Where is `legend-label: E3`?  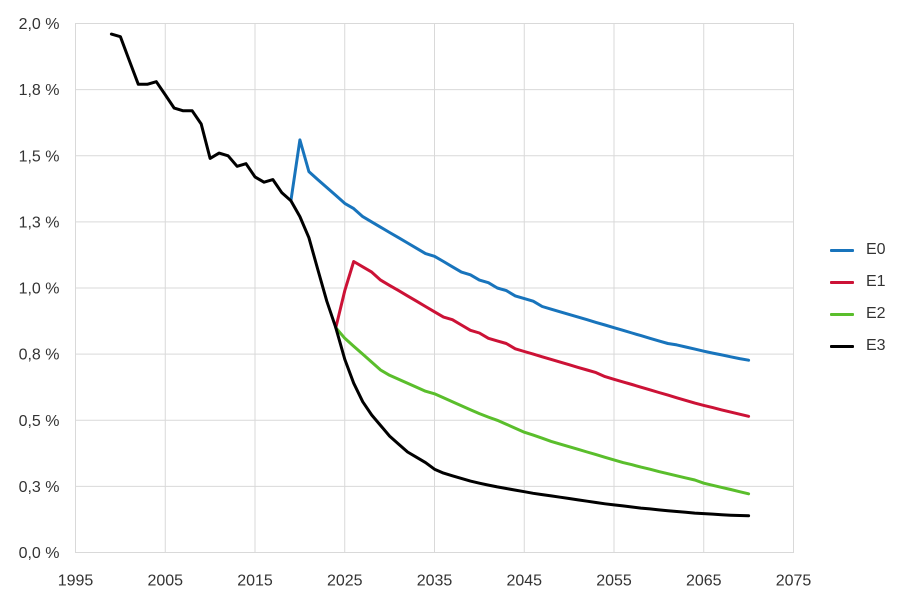
legend-label: E3 is located at coordinates (876, 345).